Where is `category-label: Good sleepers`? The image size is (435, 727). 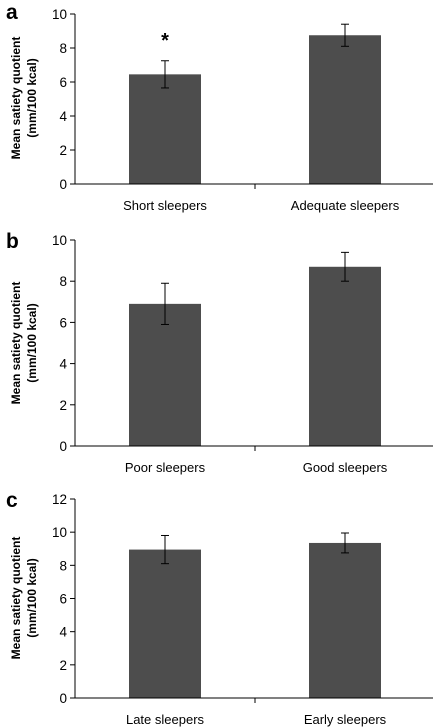 category-label: Good sleepers is located at coordinates (345, 467).